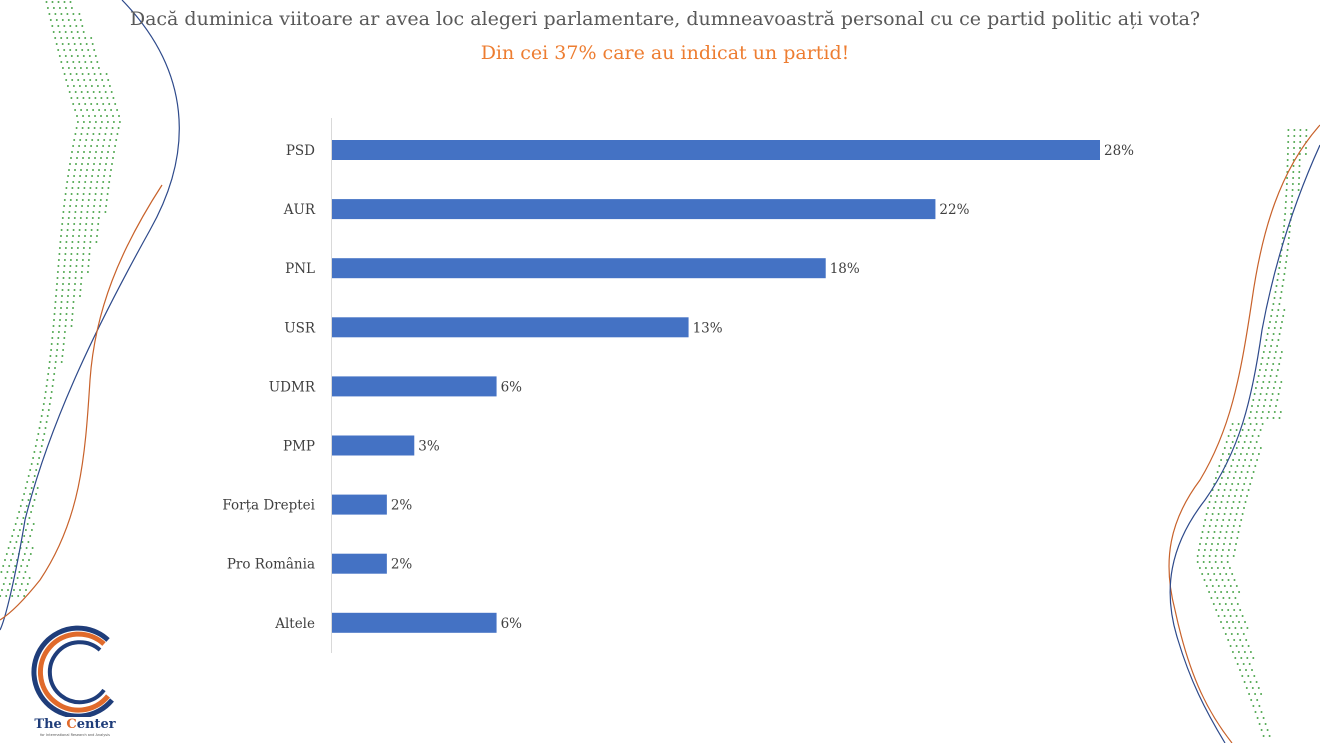 The width and height of the screenshot is (1320, 743). I want to click on dotted-band-right, so click(1252, 433).